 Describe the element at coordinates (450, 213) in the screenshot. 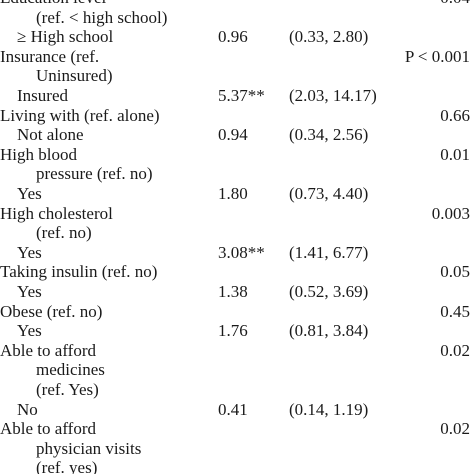

I see `p-value: 0.003` at that location.